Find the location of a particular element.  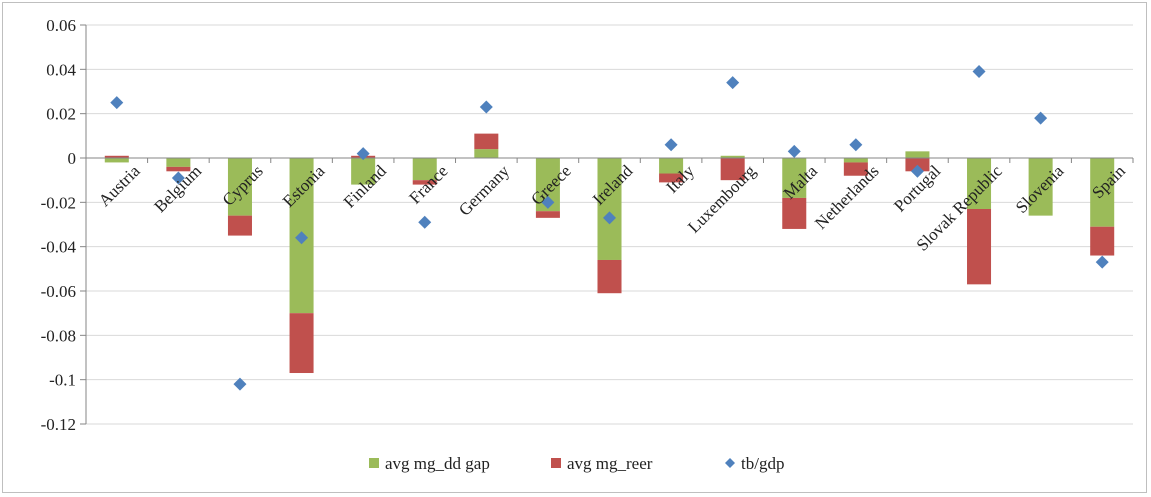

legend: avg mg_dd gap avg mg_reer tb/gdp is located at coordinates (576, 463).